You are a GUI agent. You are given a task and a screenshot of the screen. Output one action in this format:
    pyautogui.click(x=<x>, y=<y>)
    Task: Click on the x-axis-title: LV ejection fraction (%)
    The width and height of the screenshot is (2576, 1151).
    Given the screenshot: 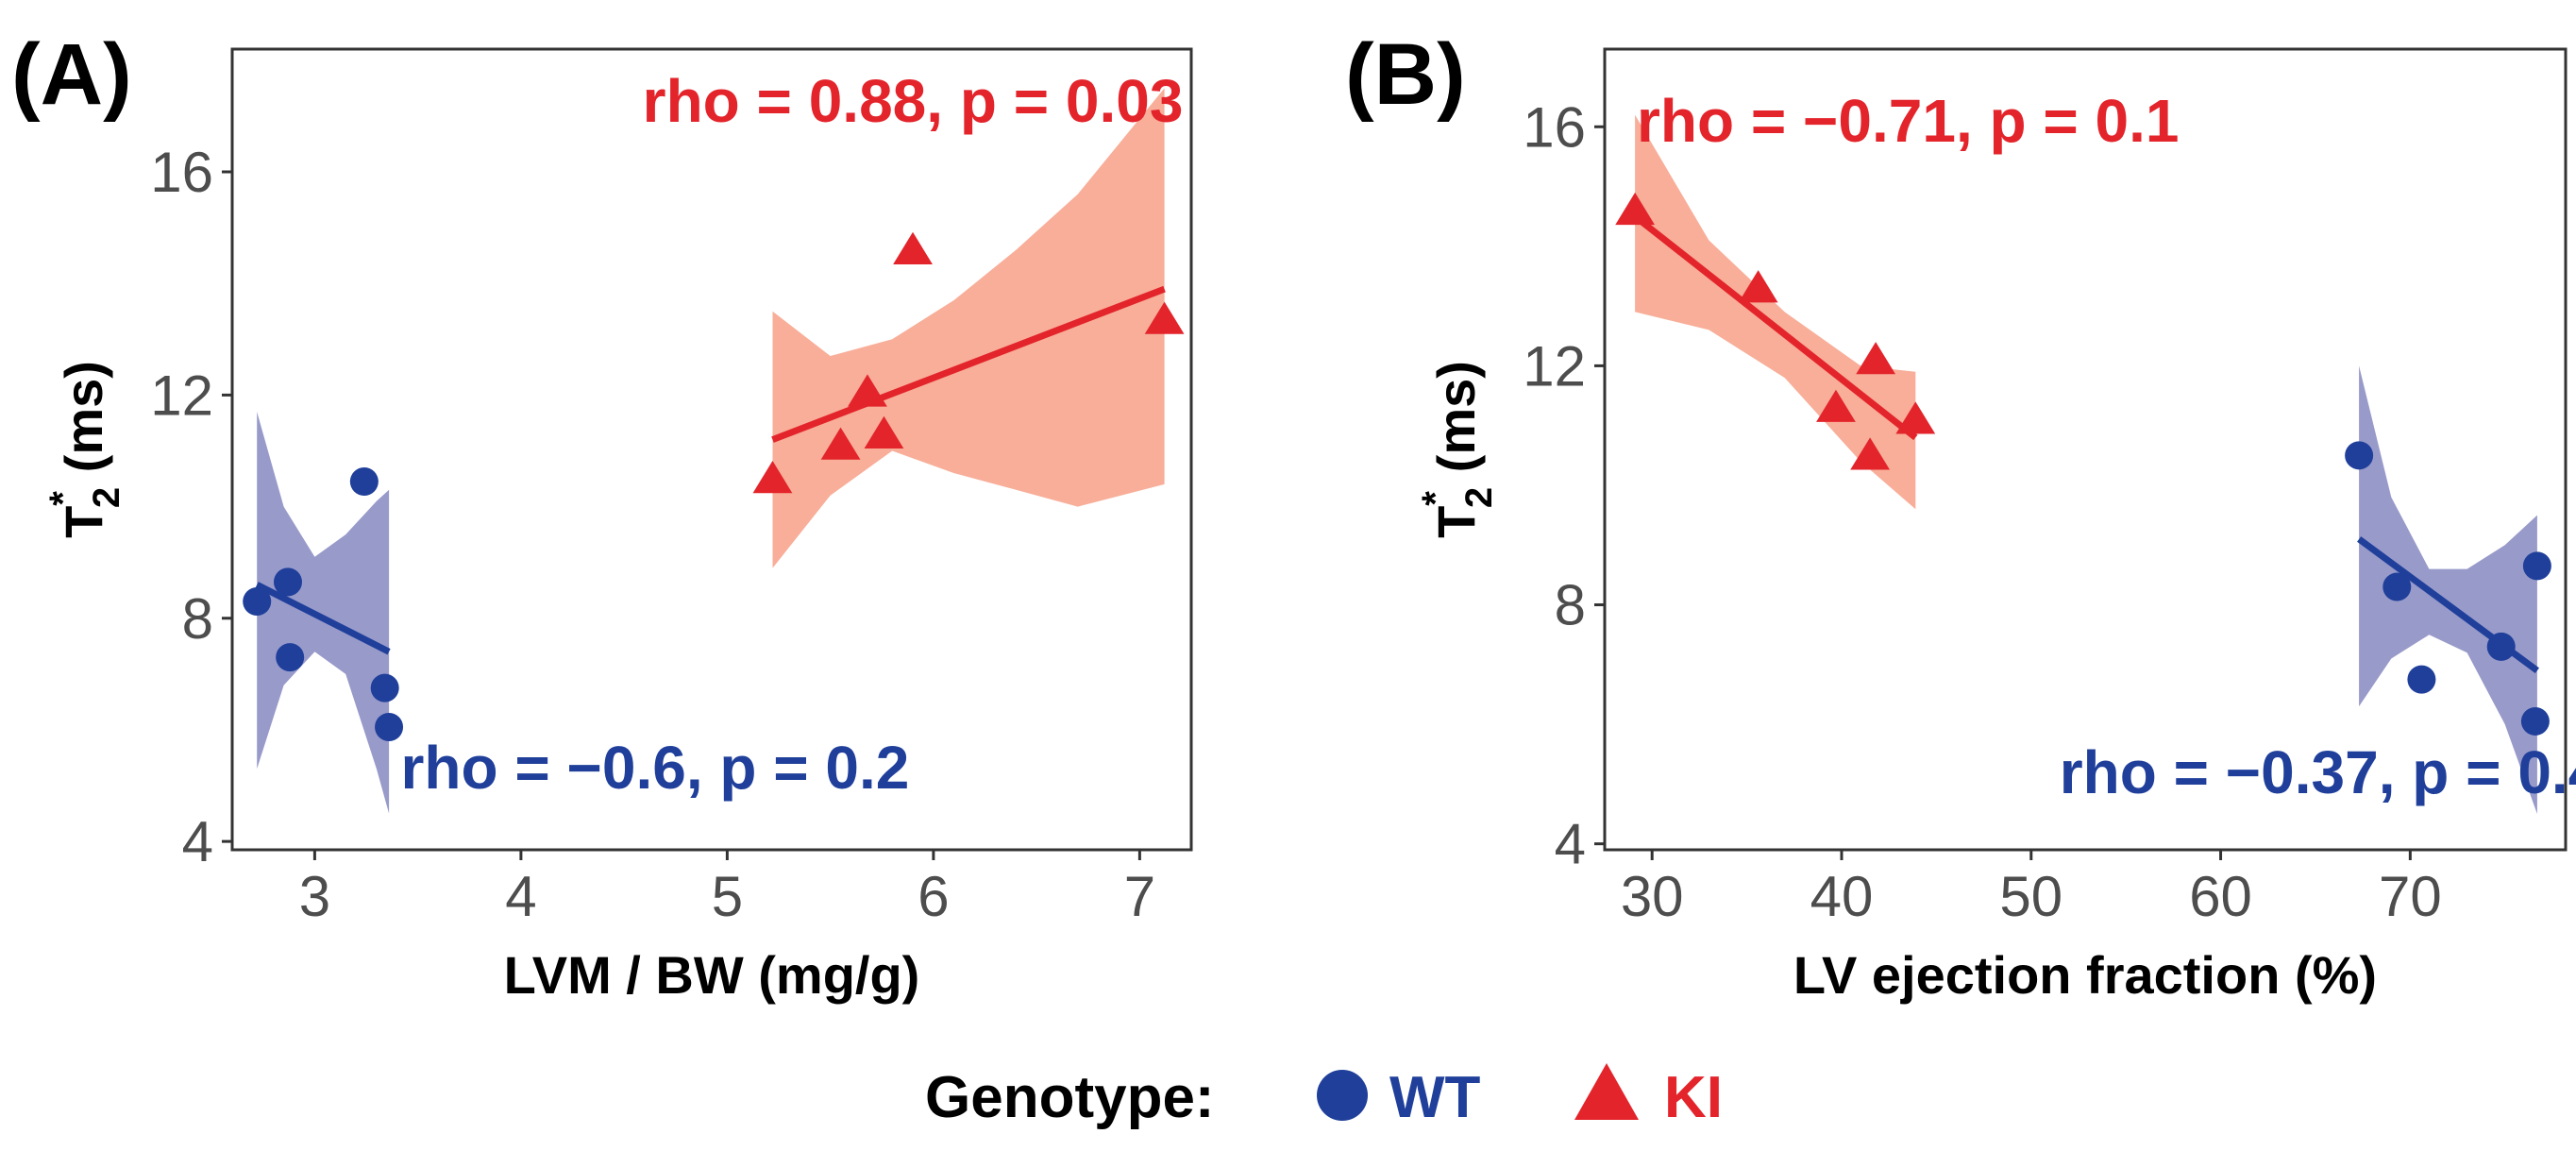 What is the action you would take?
    pyautogui.click(x=2085, y=975)
    